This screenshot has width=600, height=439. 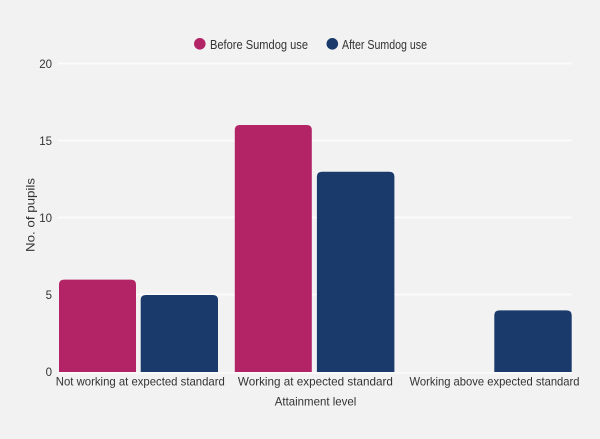 I want to click on svg-text: 15, so click(x=45, y=142).